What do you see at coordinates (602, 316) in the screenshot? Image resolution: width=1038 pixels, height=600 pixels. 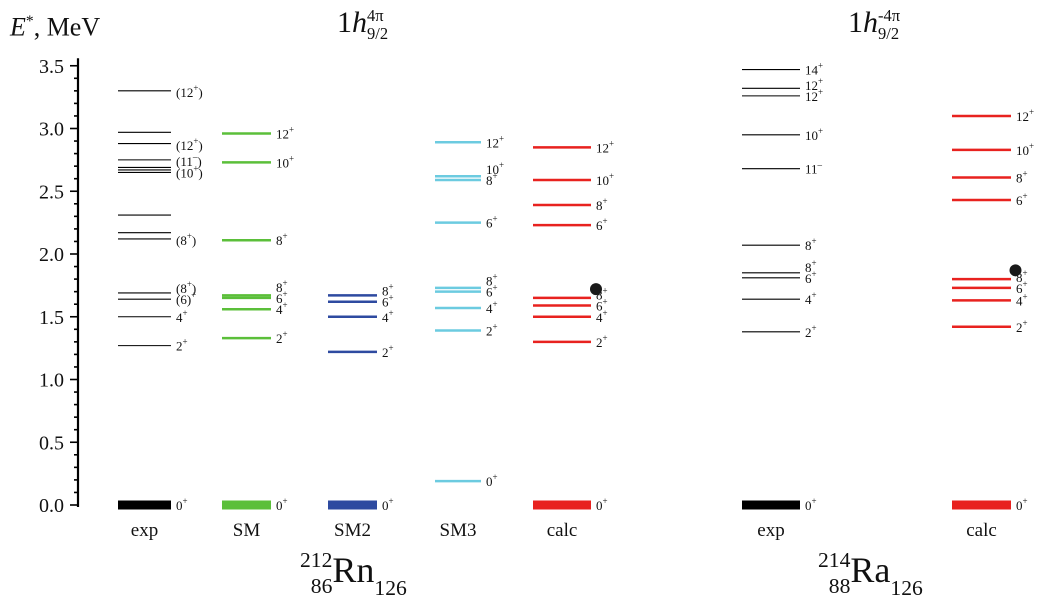 I see `column-4-calc-spin-label: 4+` at bounding box center [602, 316].